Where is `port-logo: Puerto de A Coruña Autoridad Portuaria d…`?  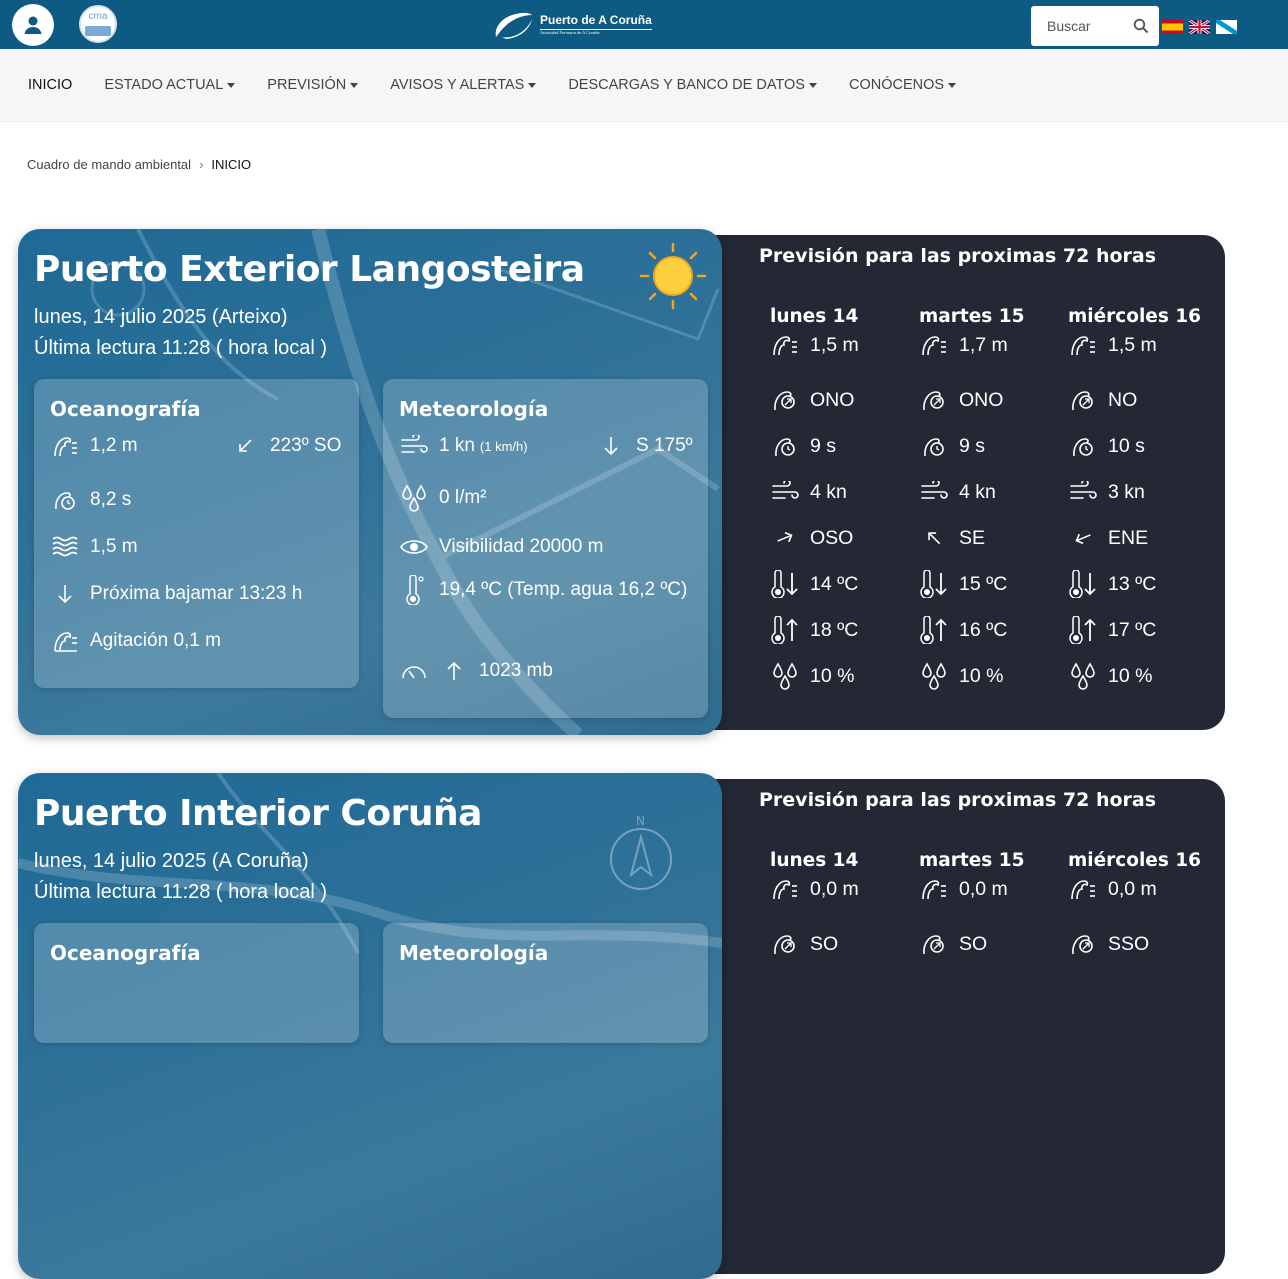
port-logo: Puerto de A Coruña Autoridad Portuaria d… is located at coordinates (572, 25).